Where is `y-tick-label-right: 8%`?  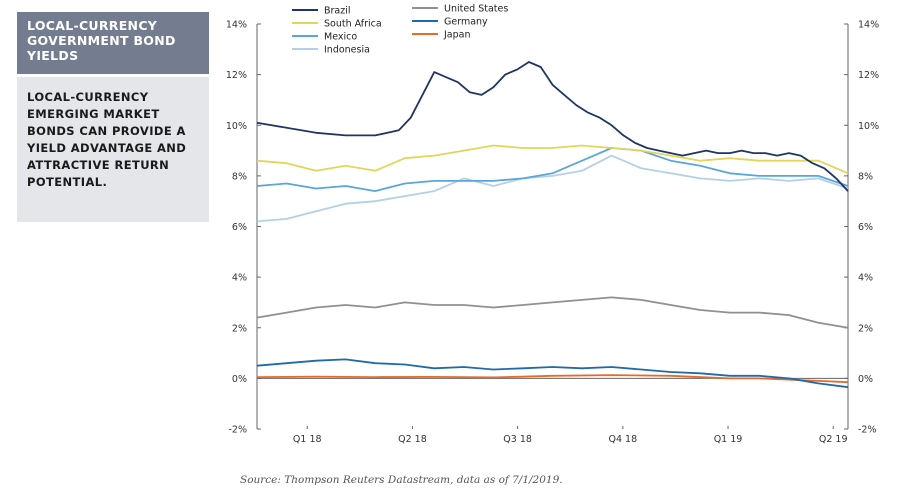
y-tick-label-right: 8% is located at coordinates (865, 176).